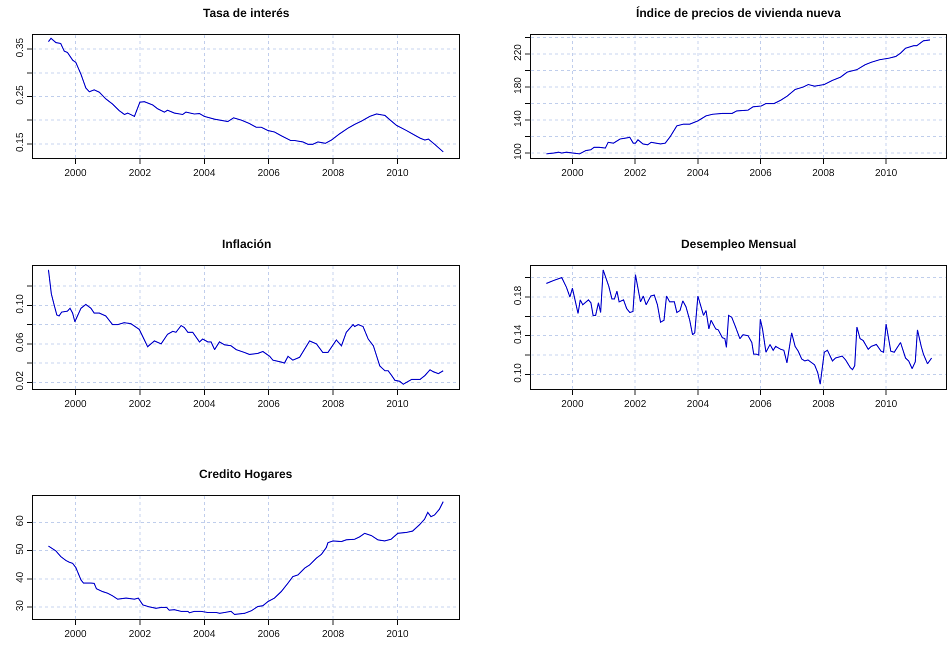  I want to click on y-tick-label: 0.06, so click(20, 342).